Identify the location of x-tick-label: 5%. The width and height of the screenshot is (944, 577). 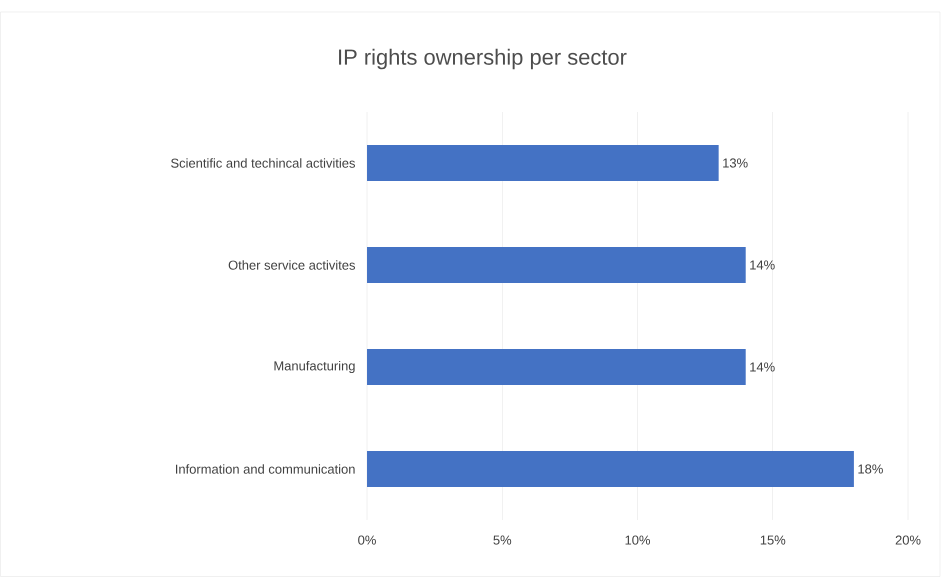
(502, 540).